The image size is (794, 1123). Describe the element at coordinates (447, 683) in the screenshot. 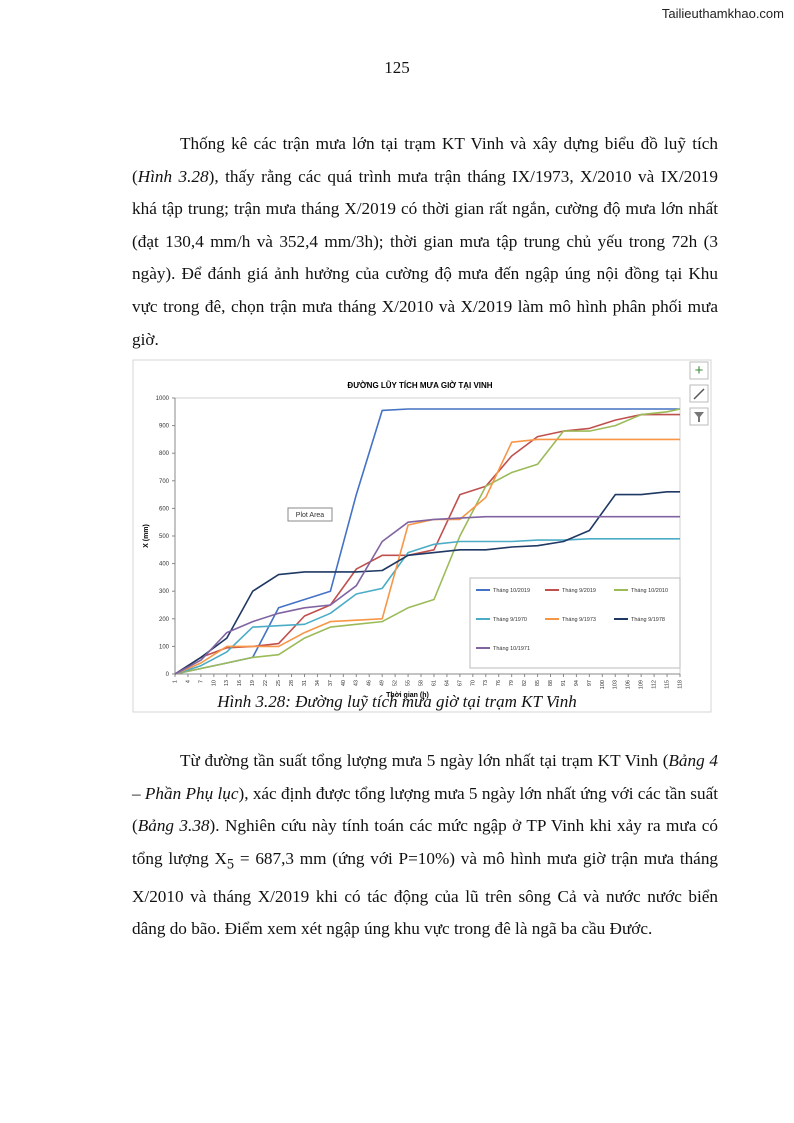

I see `x-tick-label: 64` at that location.